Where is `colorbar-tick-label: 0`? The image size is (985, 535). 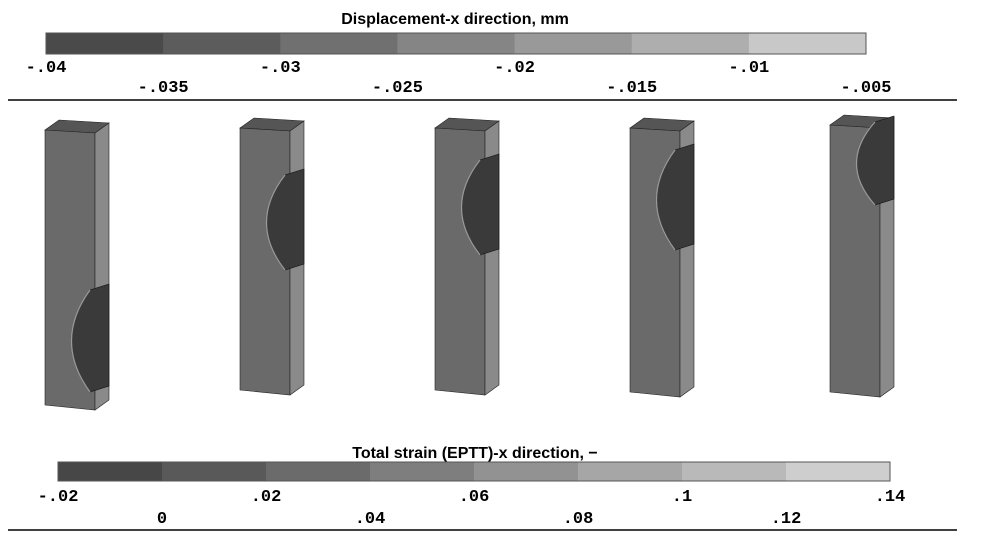
colorbar-tick-label: 0 is located at coordinates (162, 519).